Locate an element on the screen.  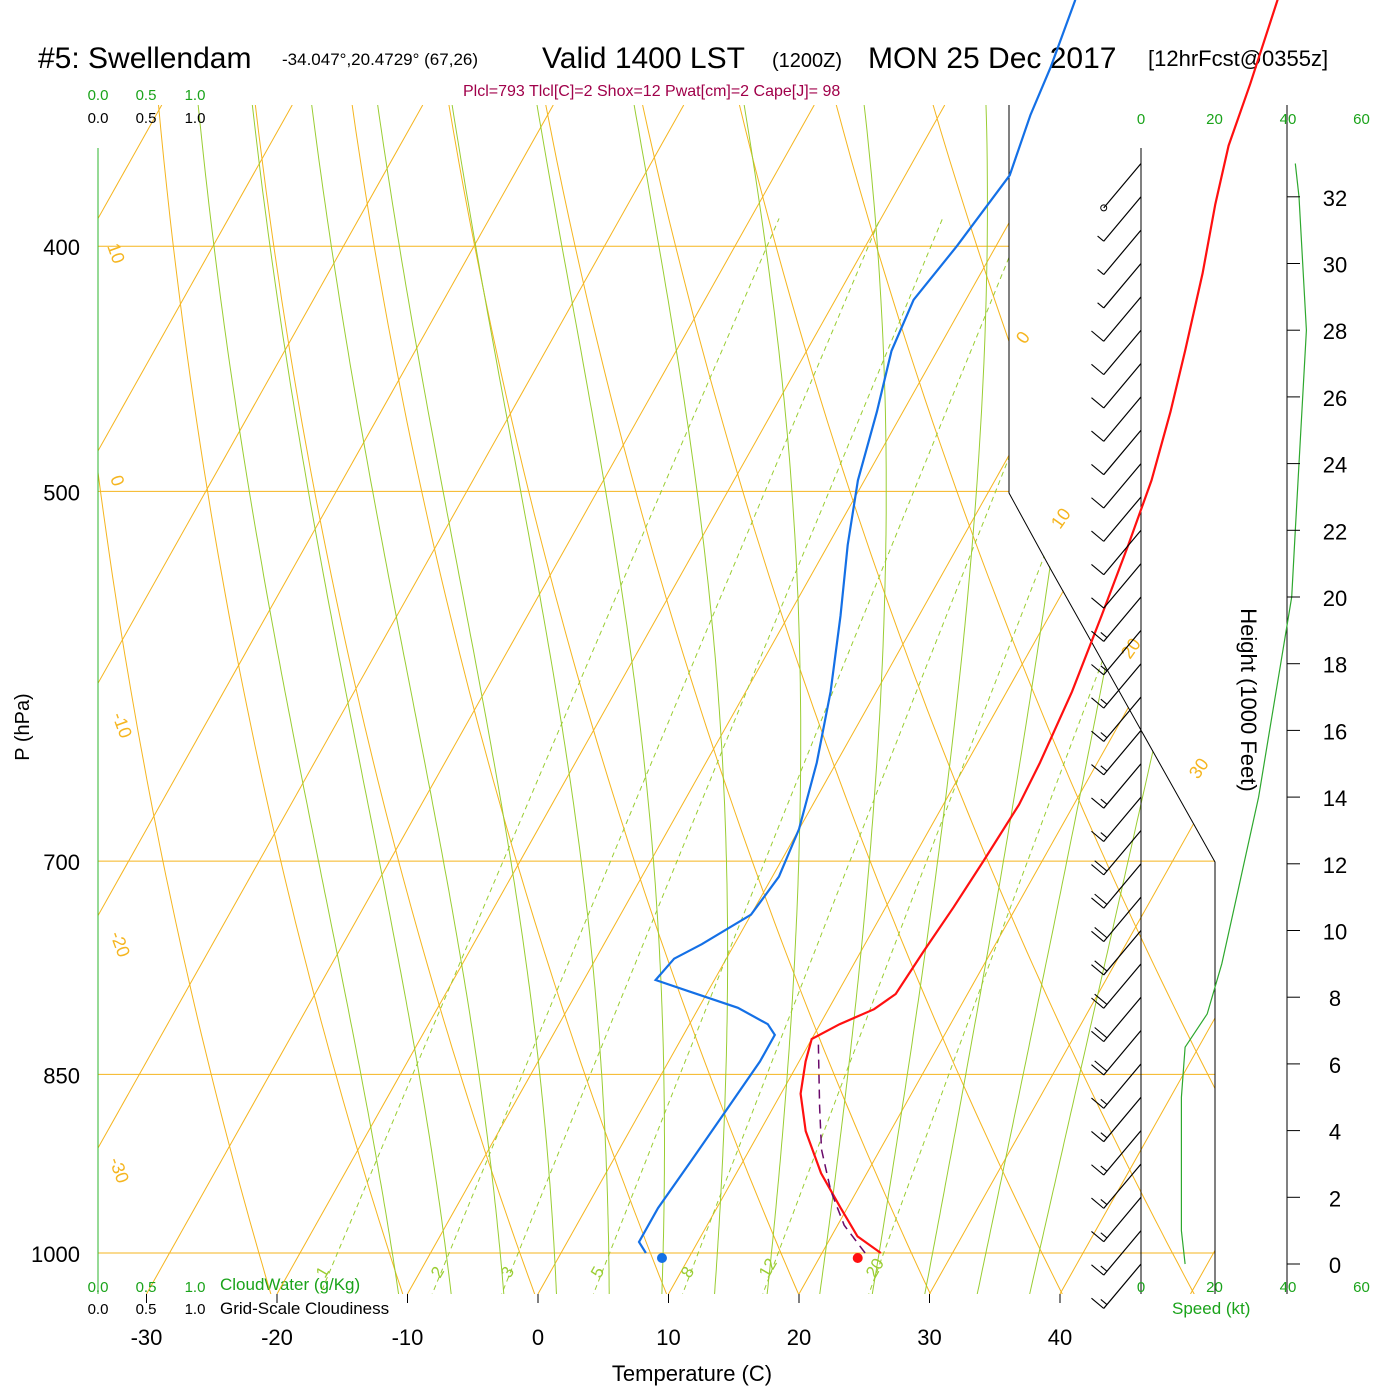
x-tick-label: 10 is located at coordinates (668, 1337).